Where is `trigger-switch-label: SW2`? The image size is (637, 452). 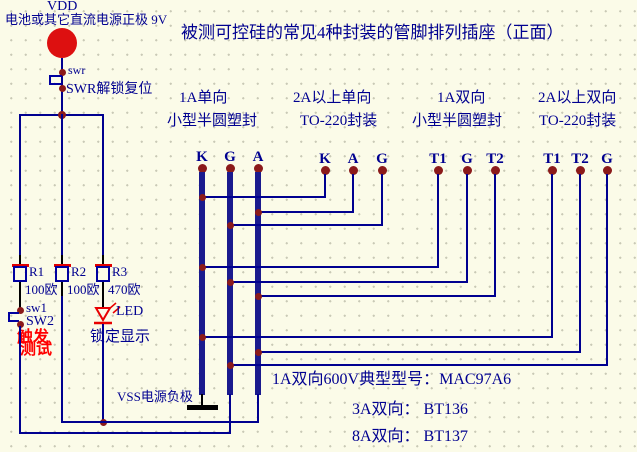 trigger-switch-label: SW2 is located at coordinates (40, 321).